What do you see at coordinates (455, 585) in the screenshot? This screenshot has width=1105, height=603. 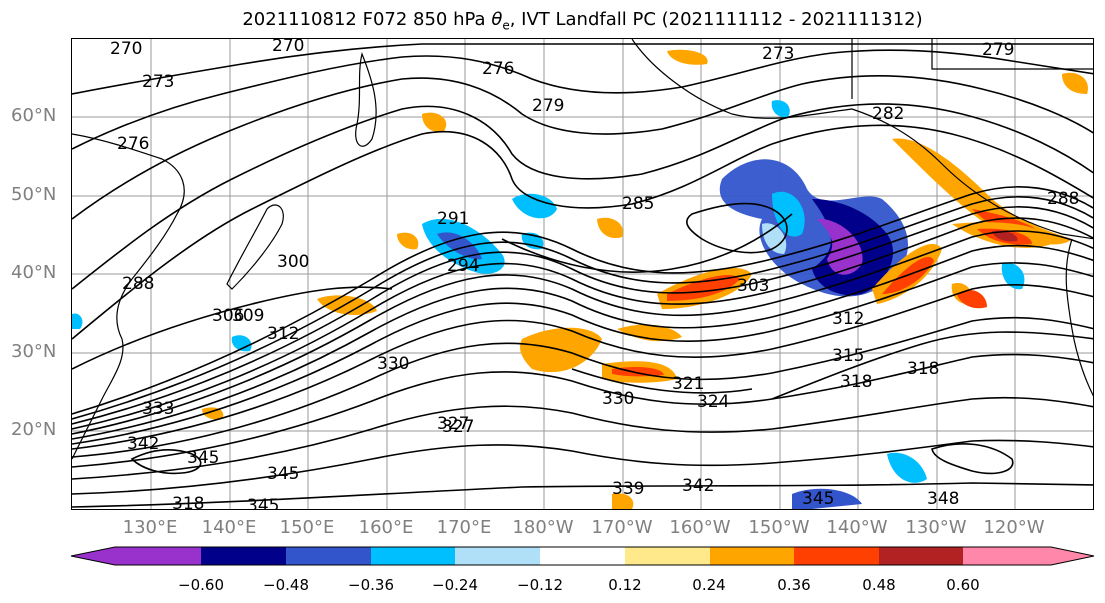 I see `colorbar-tick: −0.24` at bounding box center [455, 585].